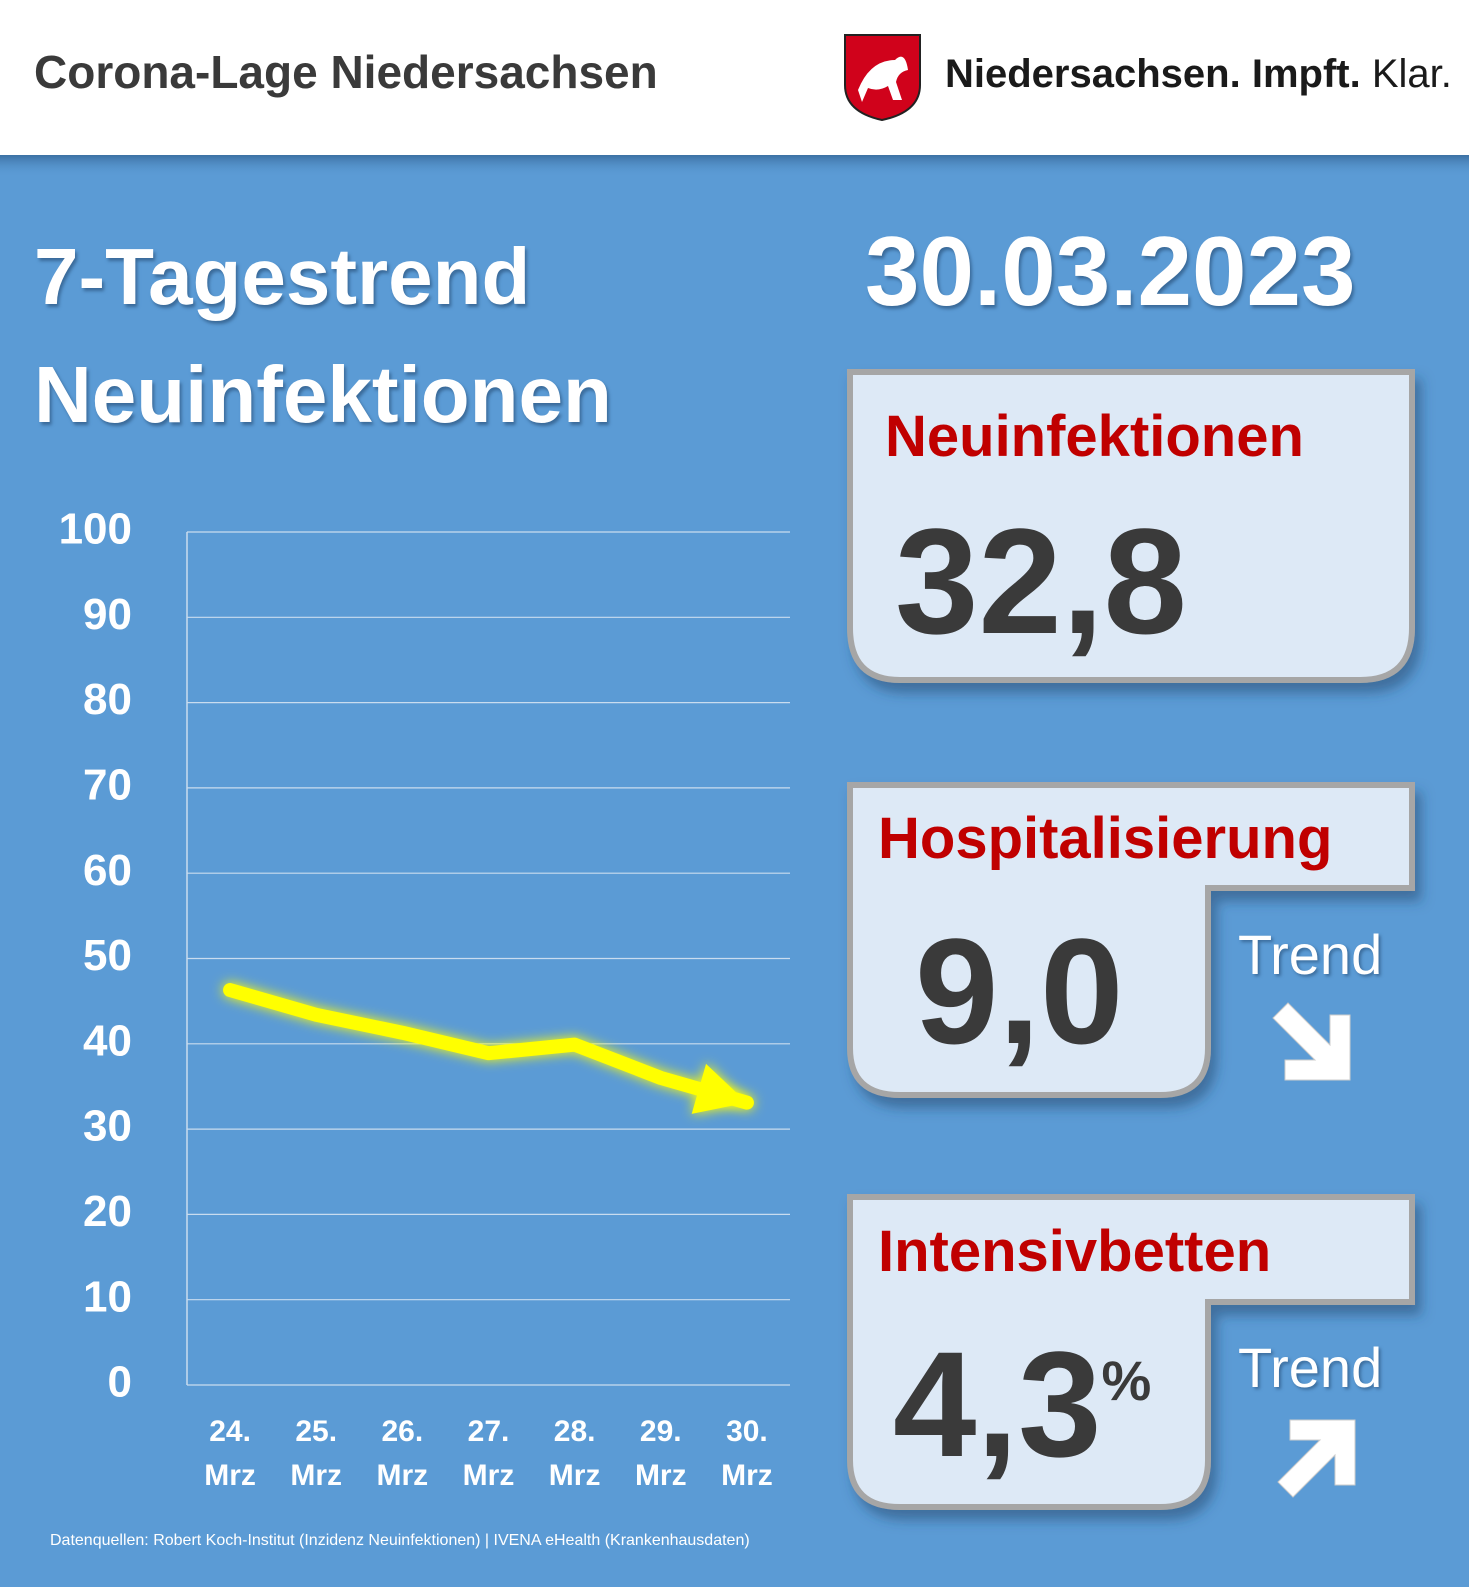 The image size is (1469, 1587). What do you see at coordinates (488, 1046) in the screenshot?
I see `trend-line` at bounding box center [488, 1046].